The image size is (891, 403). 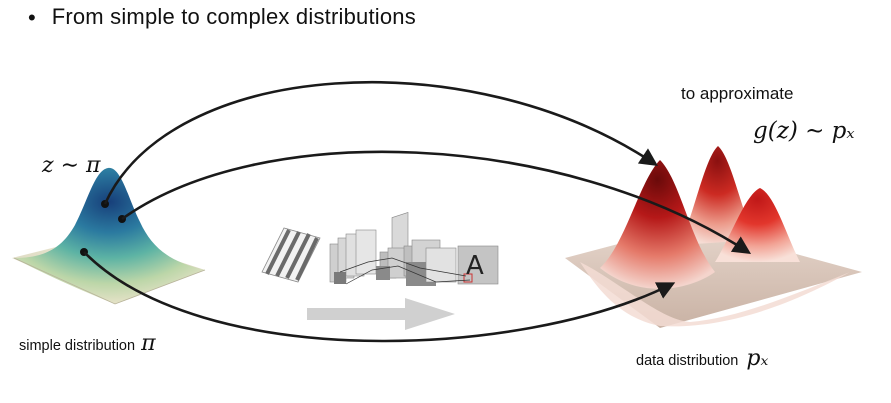 What do you see at coordinates (233, 16) in the screenshot?
I see `bullet-text: From simple to complex distributions` at bounding box center [233, 16].